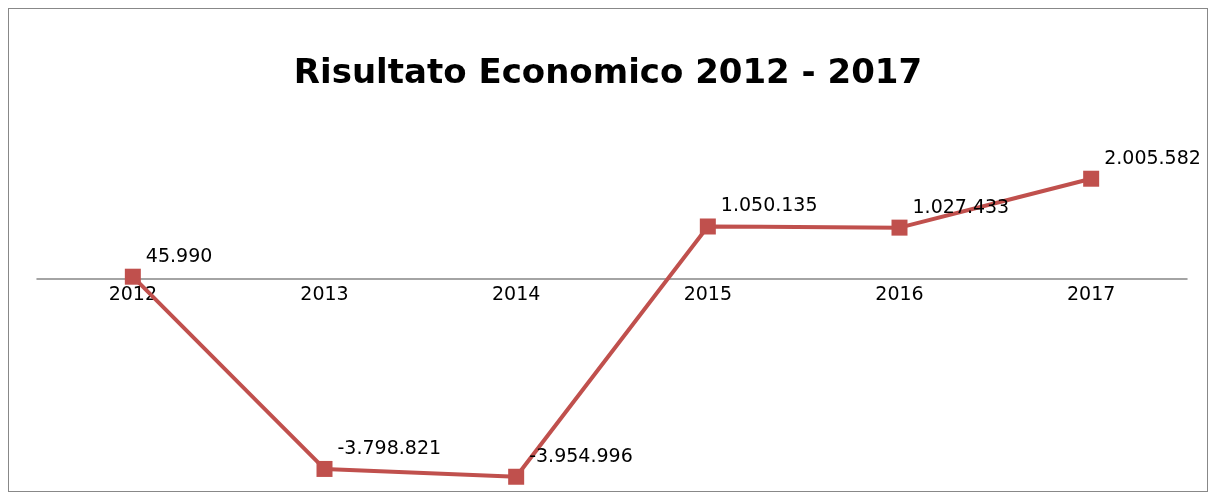 This screenshot has width=1218, height=502. Describe the element at coordinates (708, 293) in the screenshot. I see `x-tick-label: 2015` at that location.